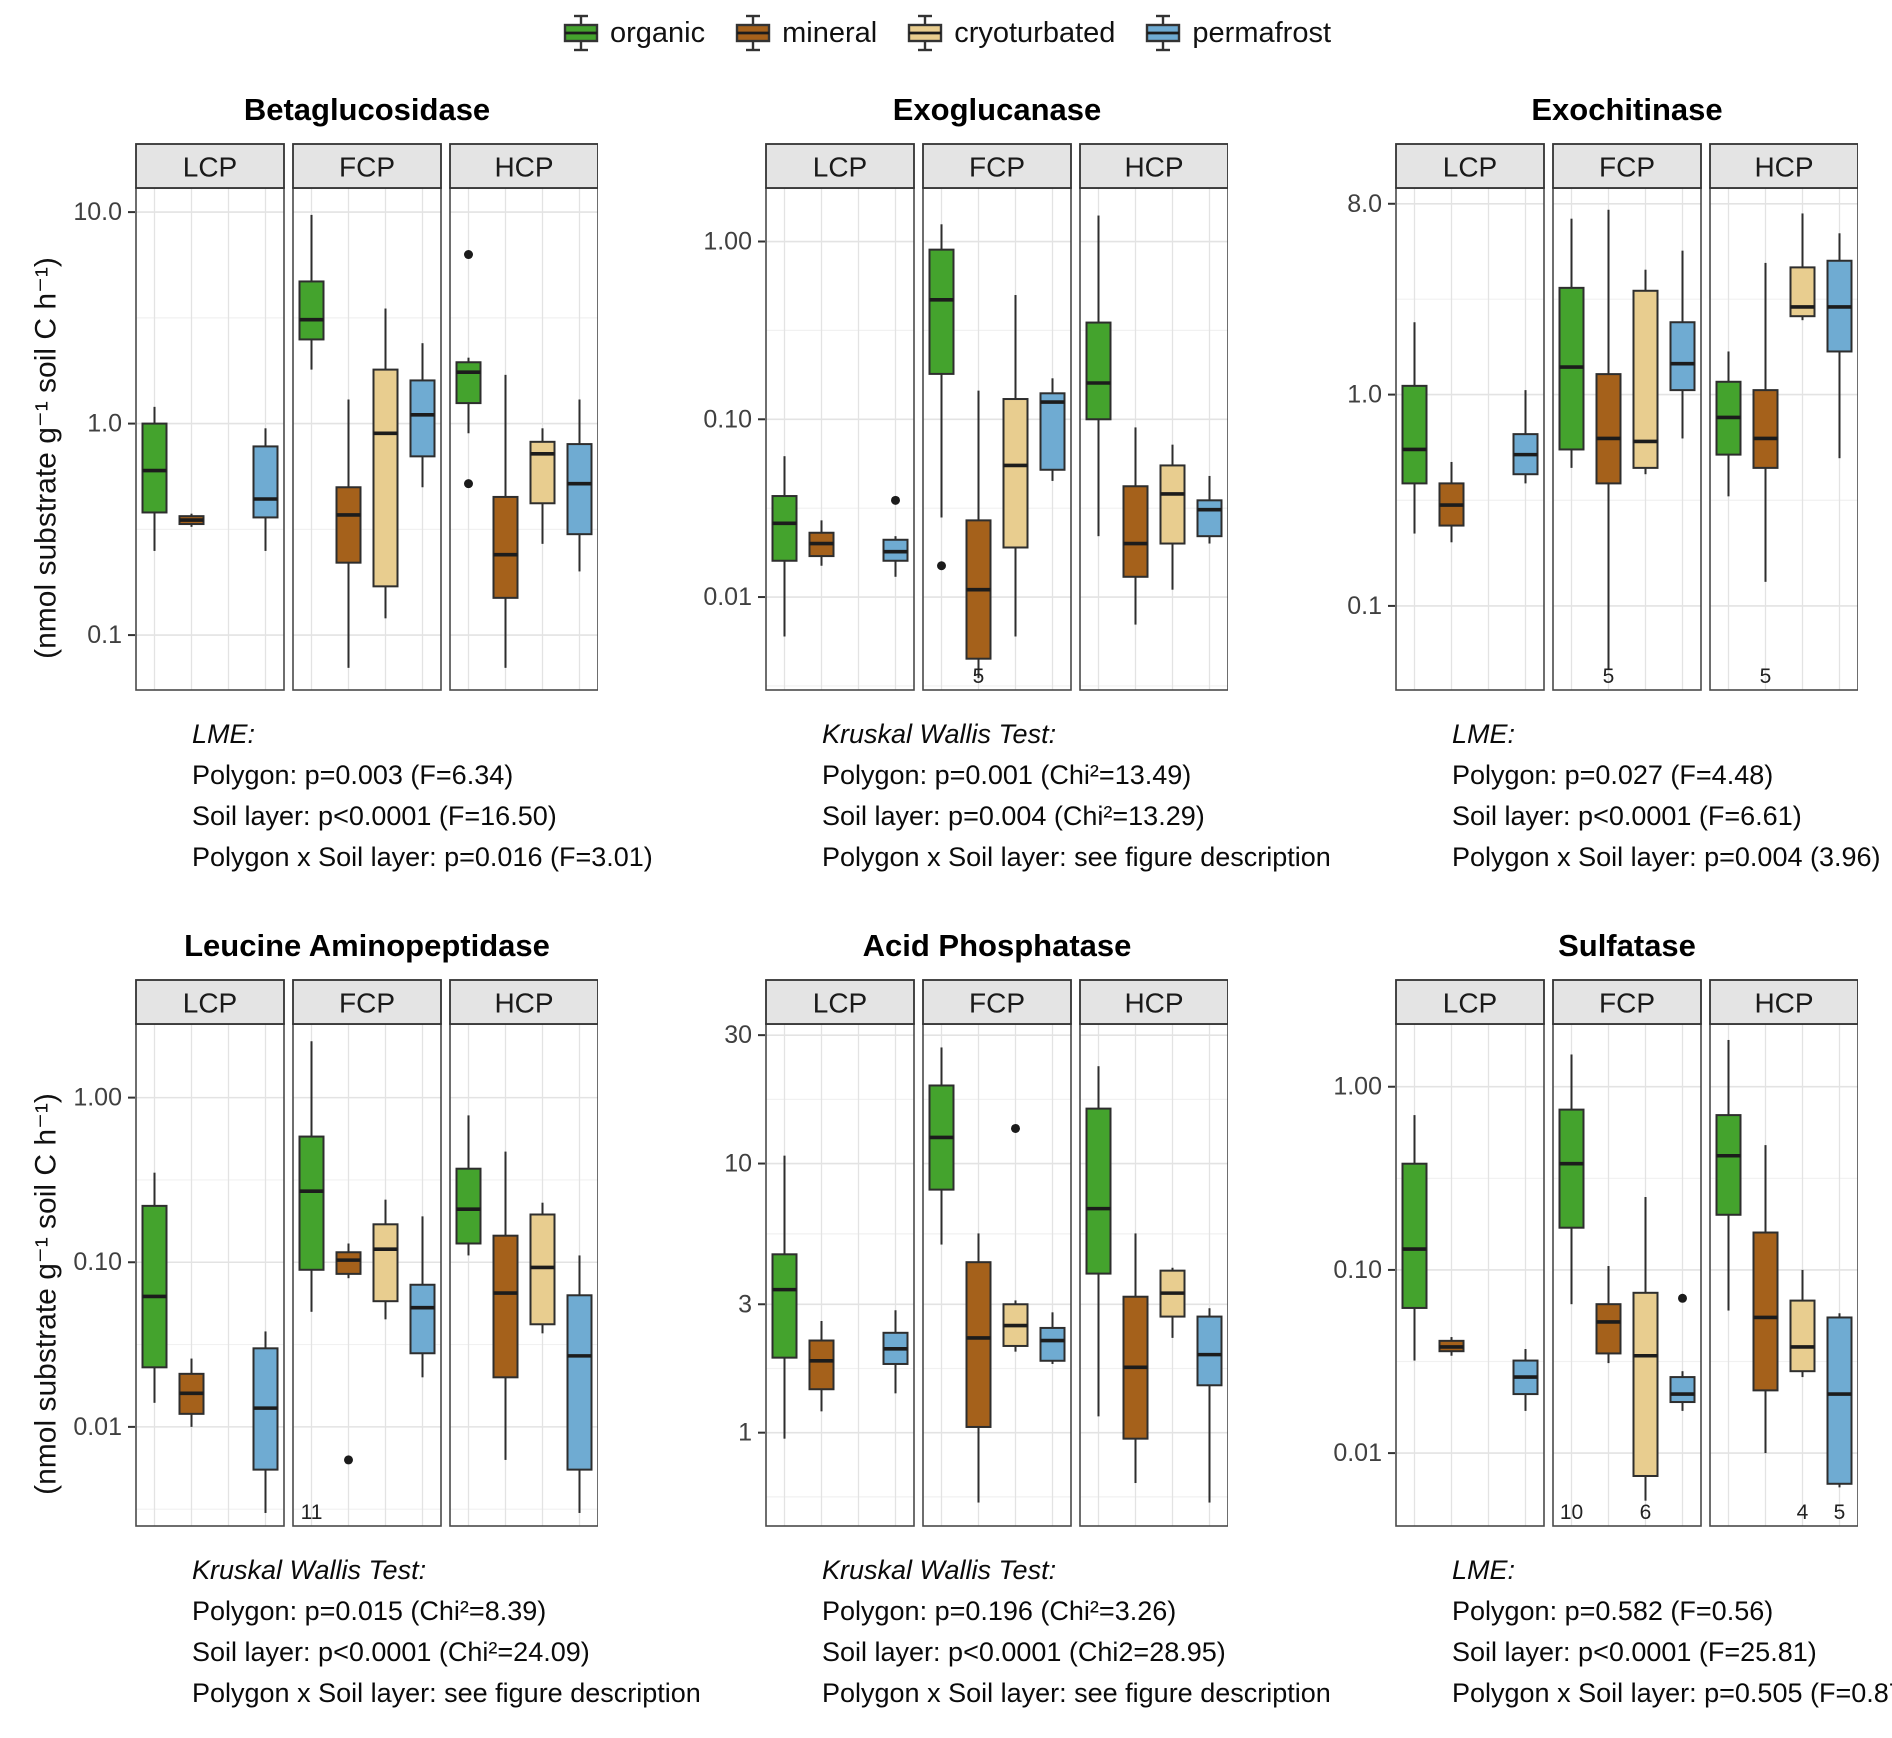 The width and height of the screenshot is (1892, 1738). What do you see at coordinates (1364, 204) in the screenshot?
I see `y-tick-label: 8.0` at bounding box center [1364, 204].